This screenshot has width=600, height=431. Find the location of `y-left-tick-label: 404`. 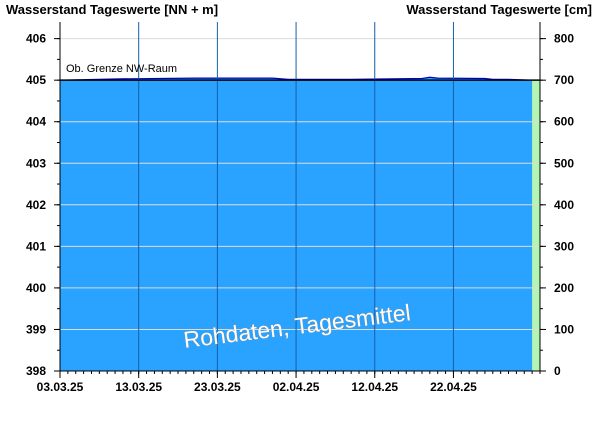

y-left-tick-label: 404 is located at coordinates (36, 122).